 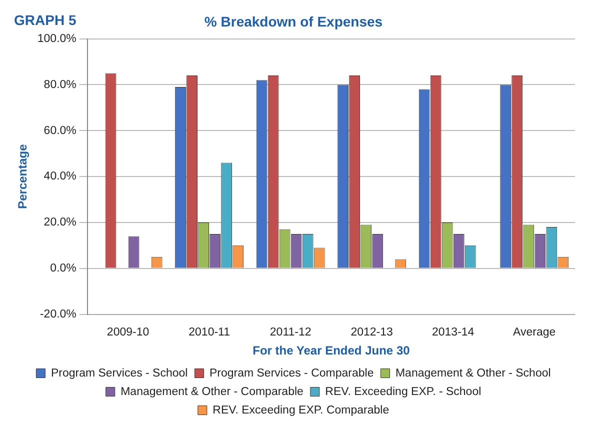 I want to click on y-tick-label: 80.0%, so click(x=60, y=84).